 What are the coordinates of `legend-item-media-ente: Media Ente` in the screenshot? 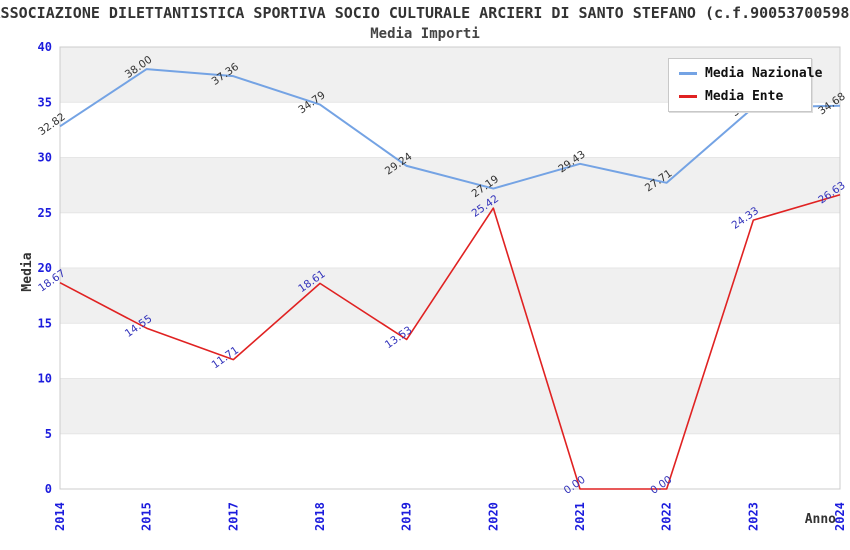 It's located at (745, 96).